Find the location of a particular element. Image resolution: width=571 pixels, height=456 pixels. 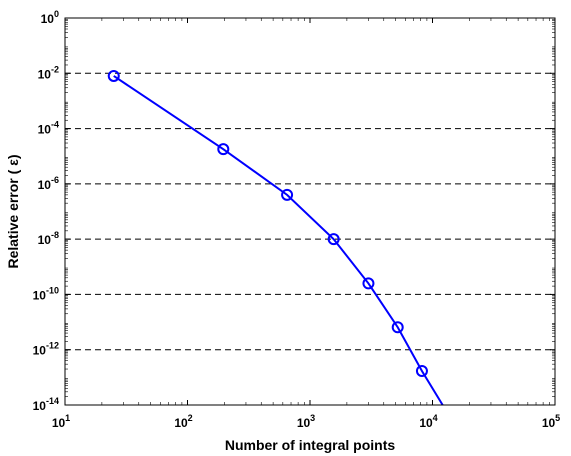

x-tick-exponent: 4 is located at coordinates (435, 418).